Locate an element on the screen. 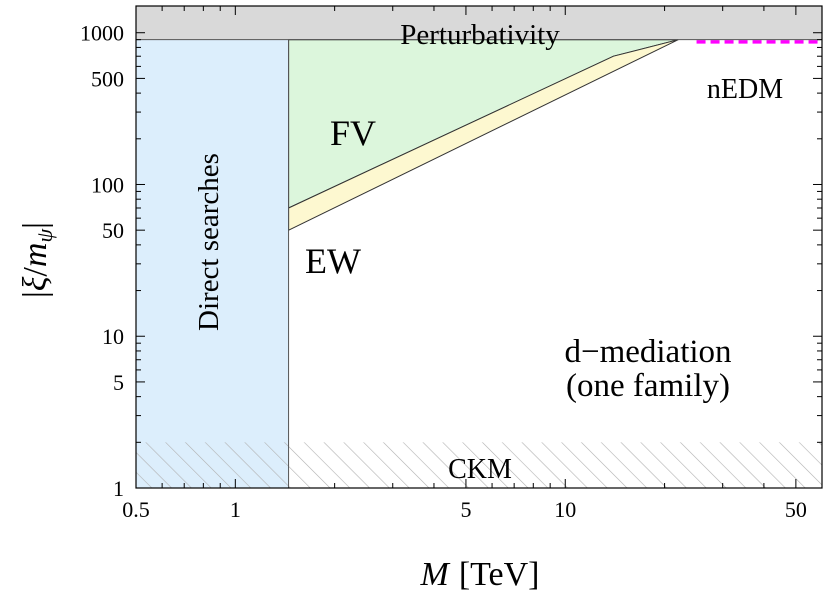 Image resolution: width=830 pixels, height=600 pixels. y-axis-title: |ξ/mψ| is located at coordinates (37, 260).